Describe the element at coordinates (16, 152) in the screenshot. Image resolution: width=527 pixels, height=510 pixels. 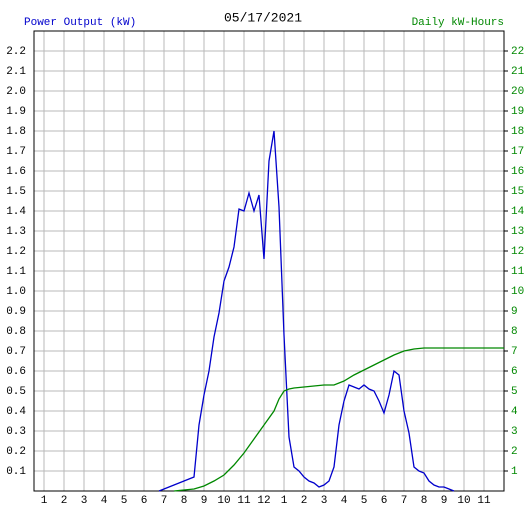
I see `y-tick-label: 1.7` at that location.